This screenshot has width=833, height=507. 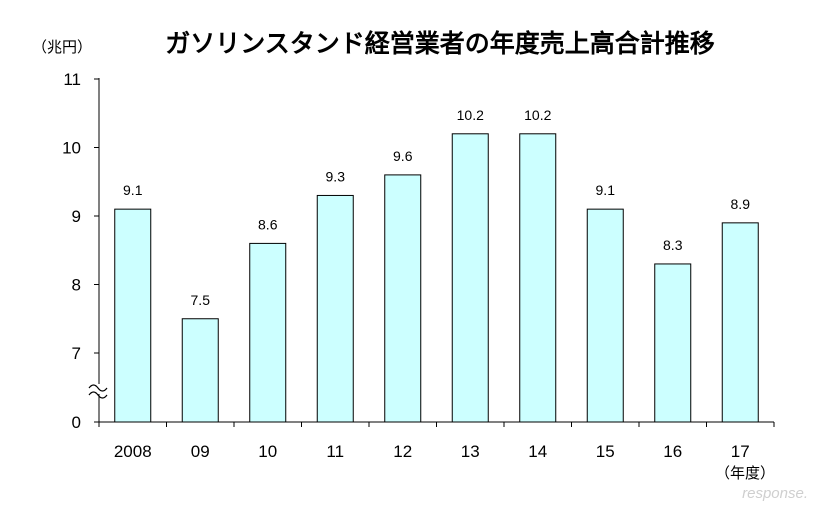 I want to click on bar-value-label: 7.5, so click(x=201, y=300).